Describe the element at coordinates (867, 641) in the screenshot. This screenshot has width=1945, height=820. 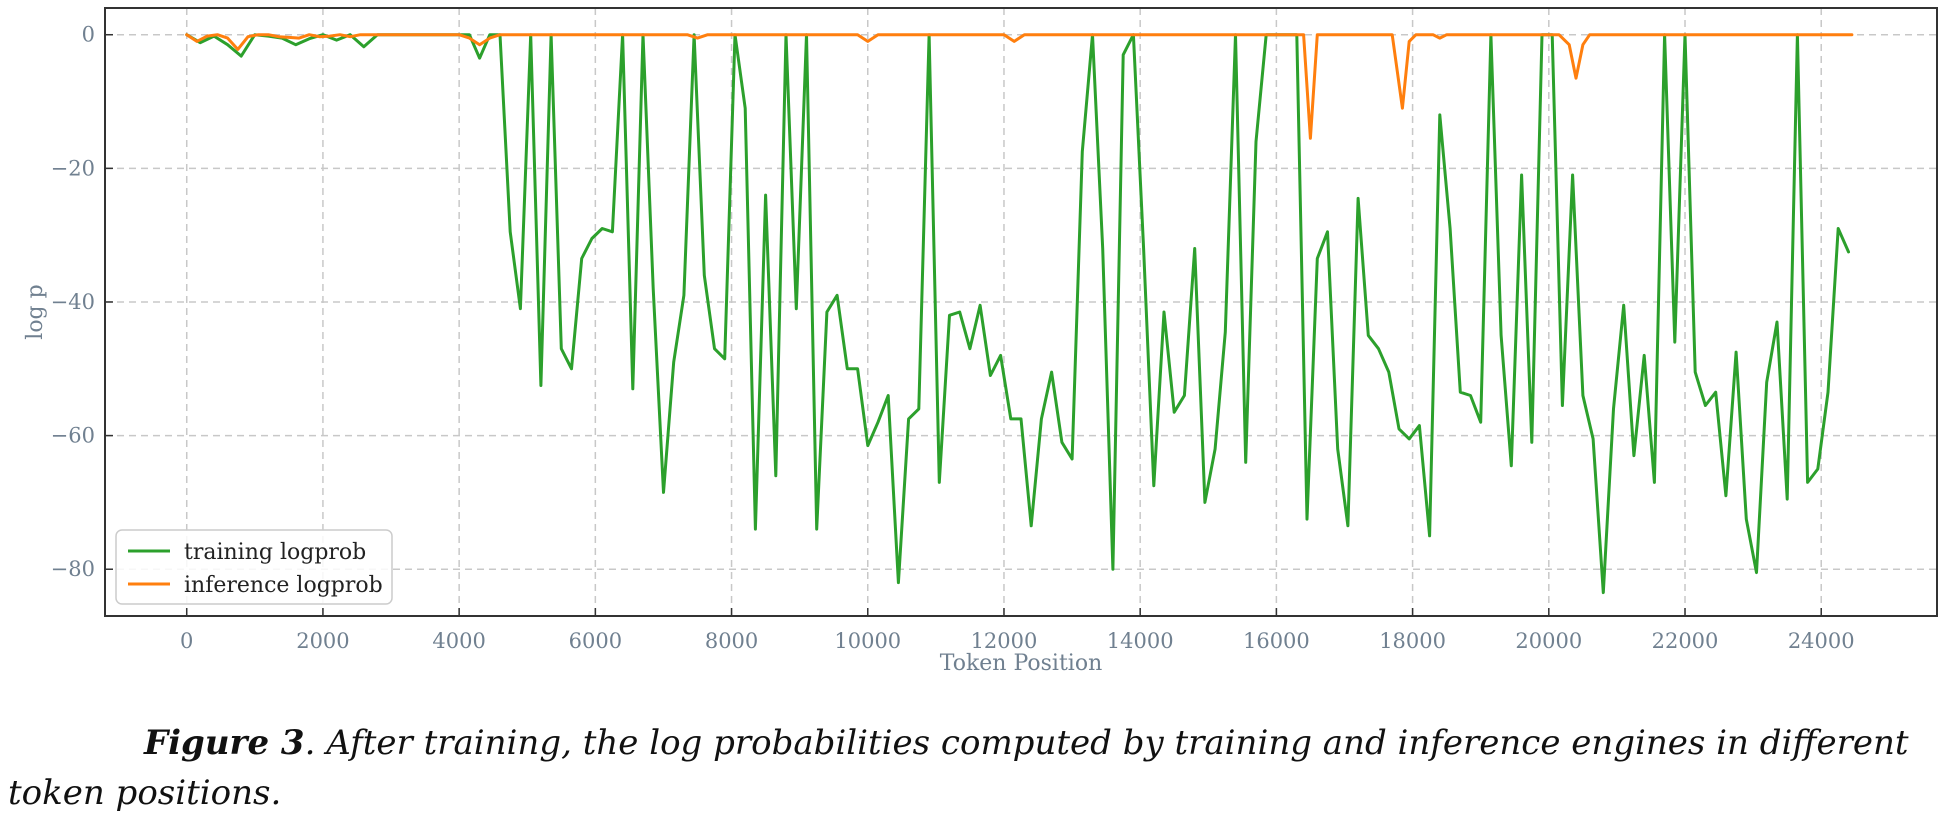
I see `x-tick-label: 10000` at that location.